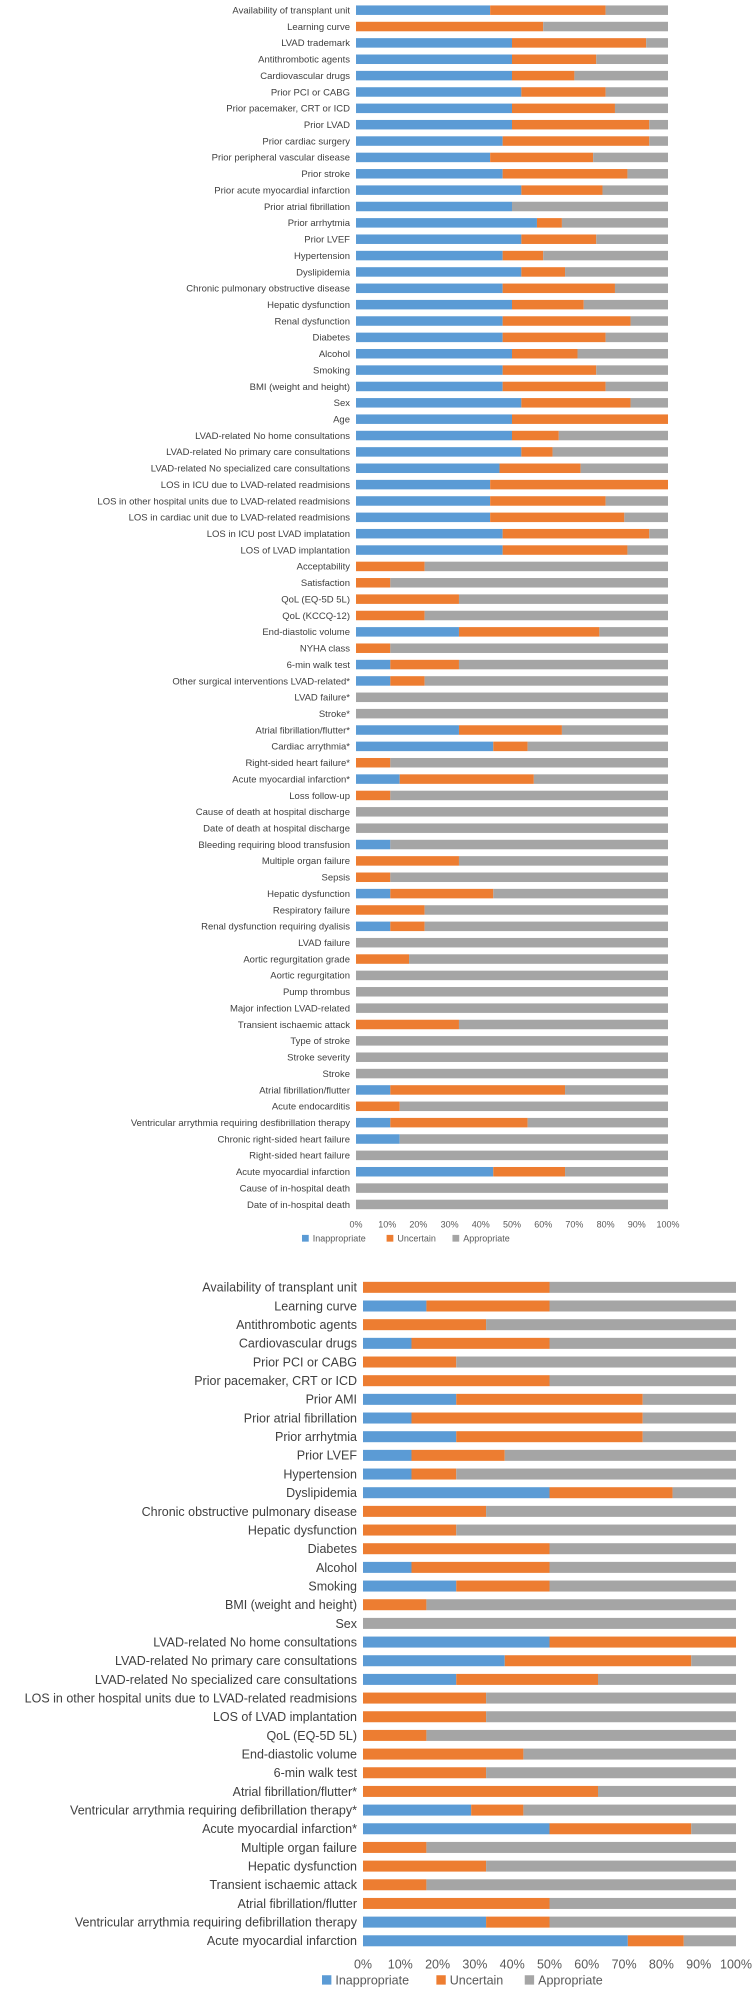 The height and width of the screenshot is (2006, 754). What do you see at coordinates (471, 321) in the screenshot?
I see `bar-row: Renal dysfunction` at bounding box center [471, 321].